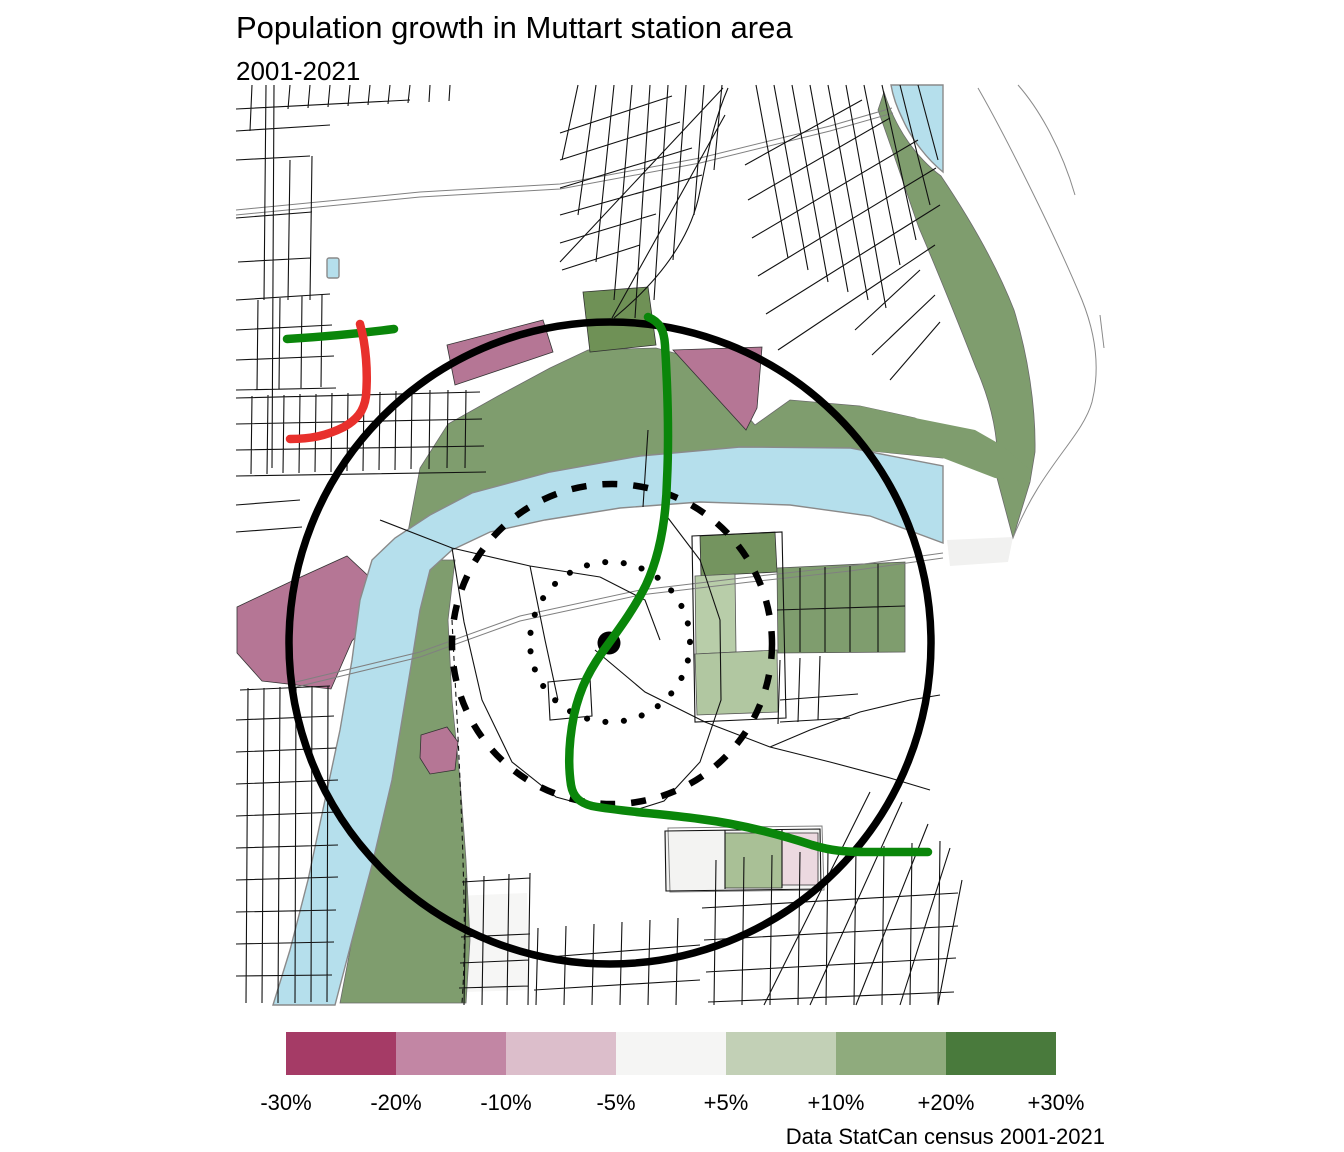 The image size is (1344, 1152). I want to click on legend-label: -10%, so click(506, 1102).